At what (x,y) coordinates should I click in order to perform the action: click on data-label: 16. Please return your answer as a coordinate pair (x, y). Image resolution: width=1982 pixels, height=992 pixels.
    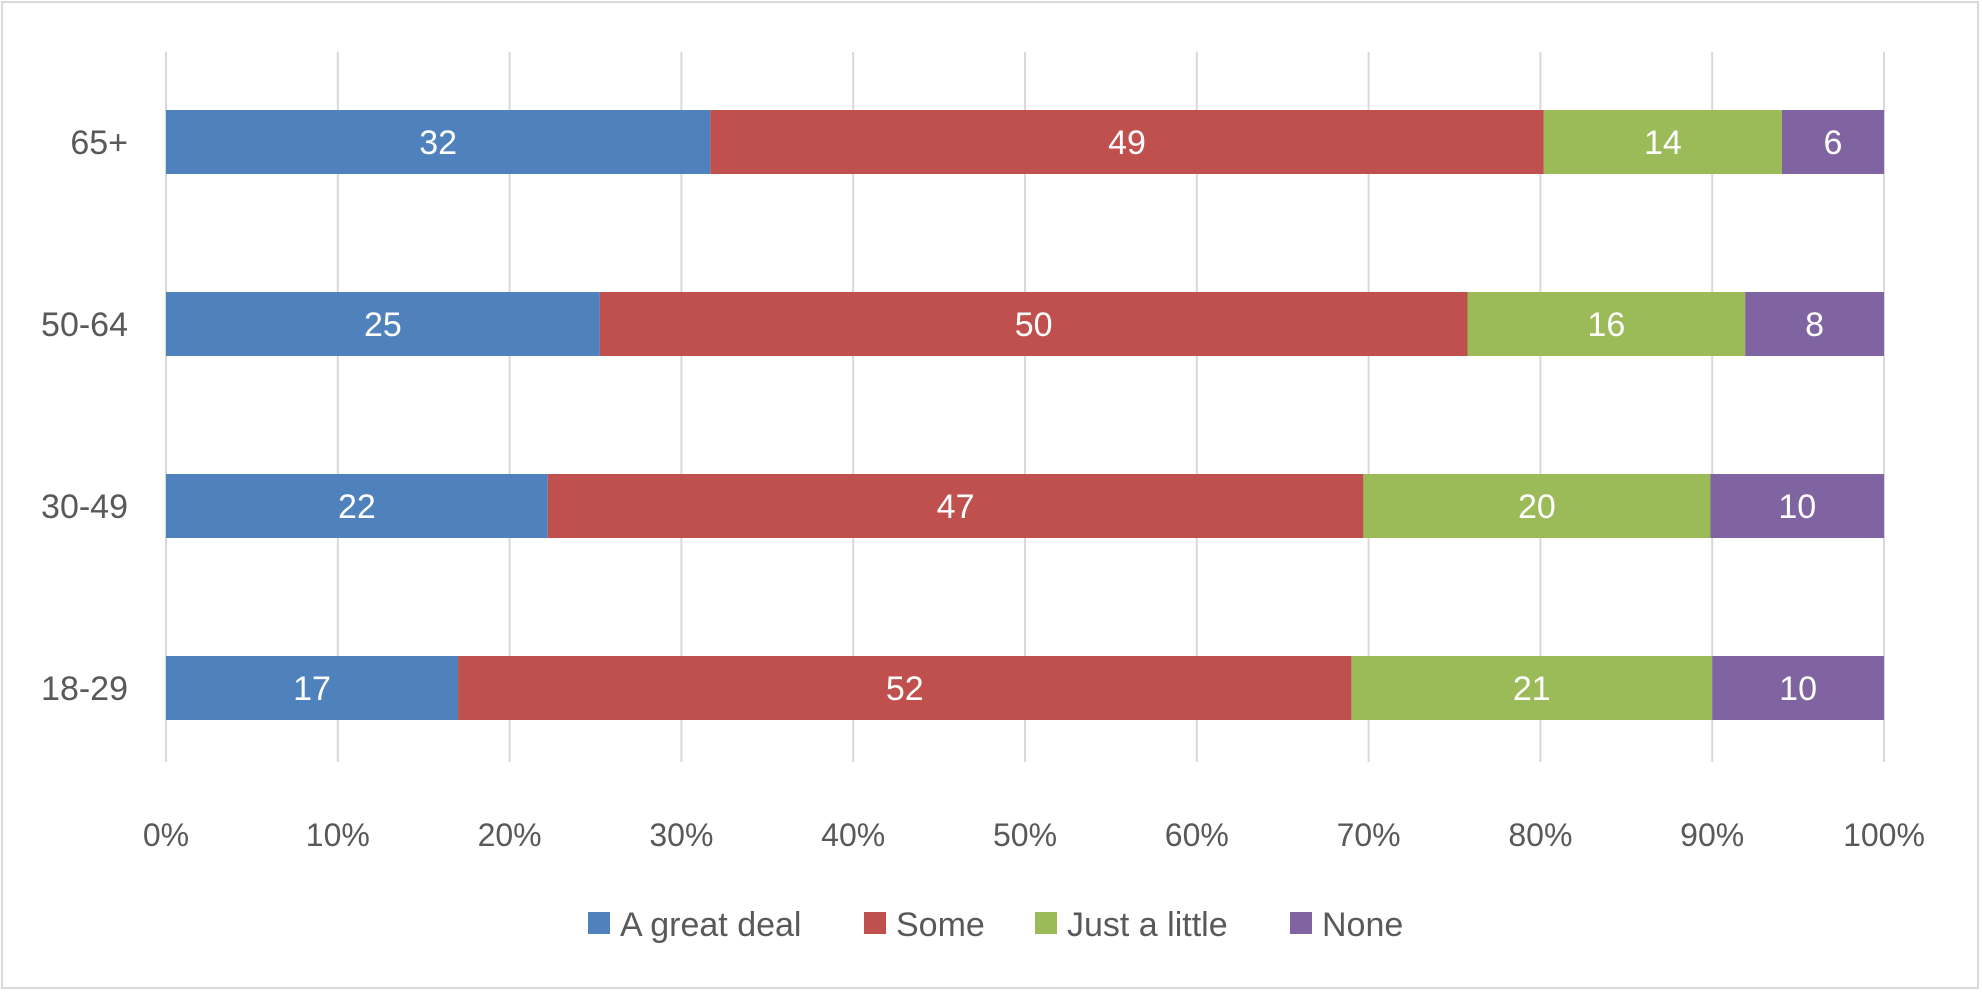
    Looking at the image, I should click on (1606, 325).